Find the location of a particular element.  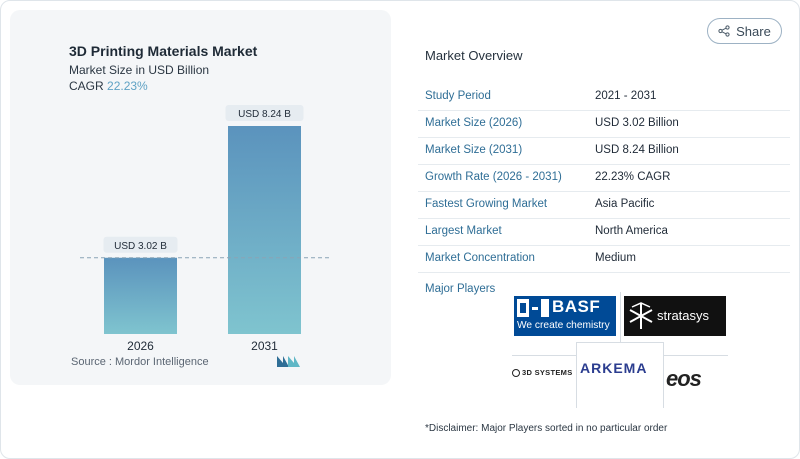

3d-systems-wordmark: 3D SYSTEMS is located at coordinates (547, 372).